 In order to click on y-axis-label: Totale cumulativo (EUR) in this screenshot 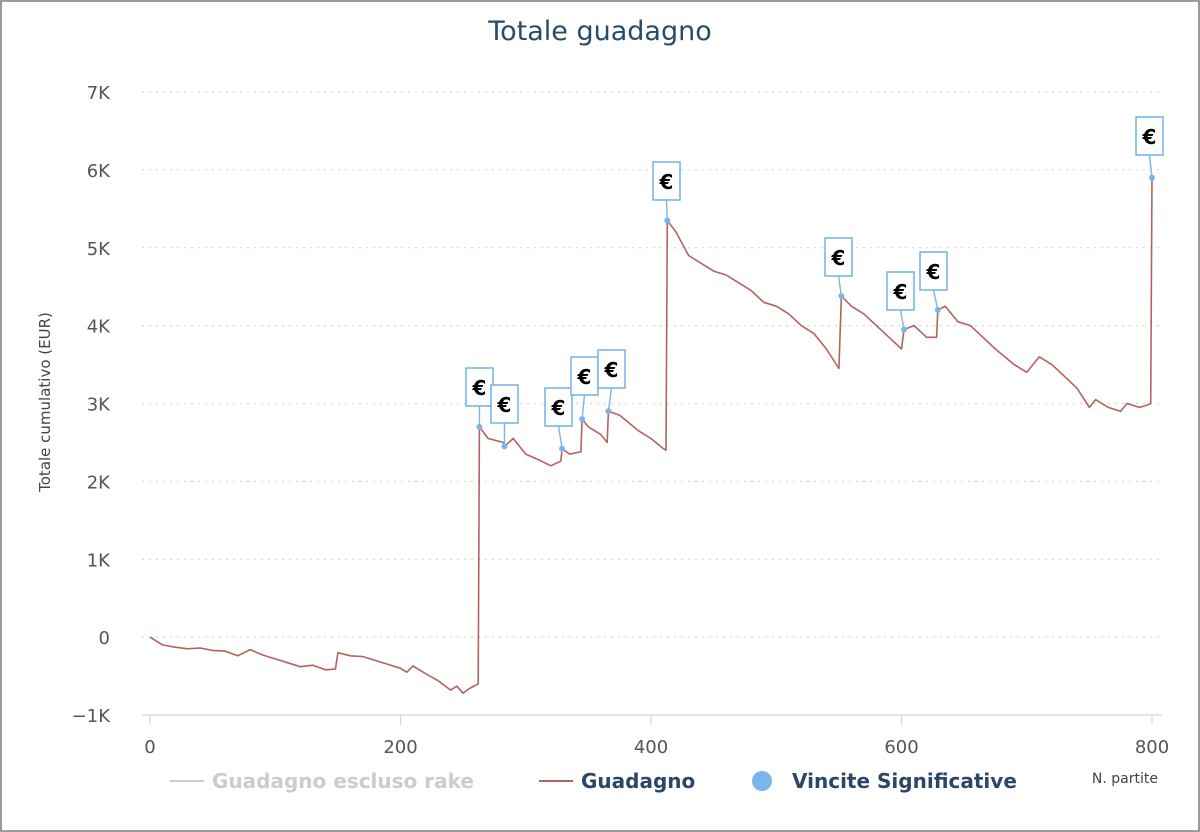, I will do `click(45, 402)`.